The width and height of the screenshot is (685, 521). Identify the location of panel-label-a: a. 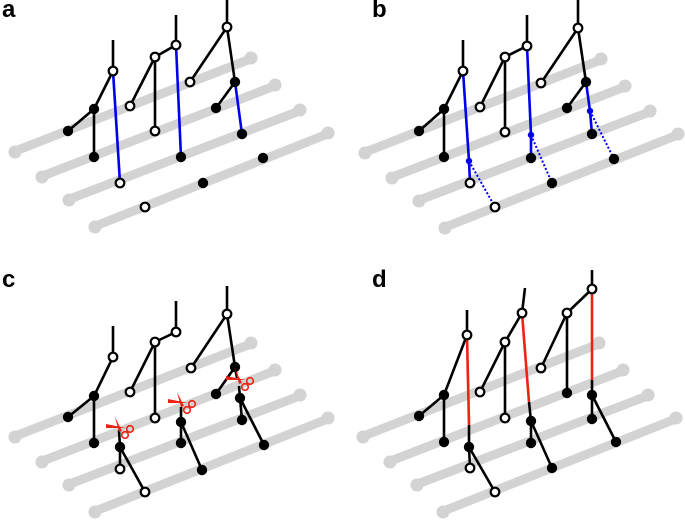
(9, 11).